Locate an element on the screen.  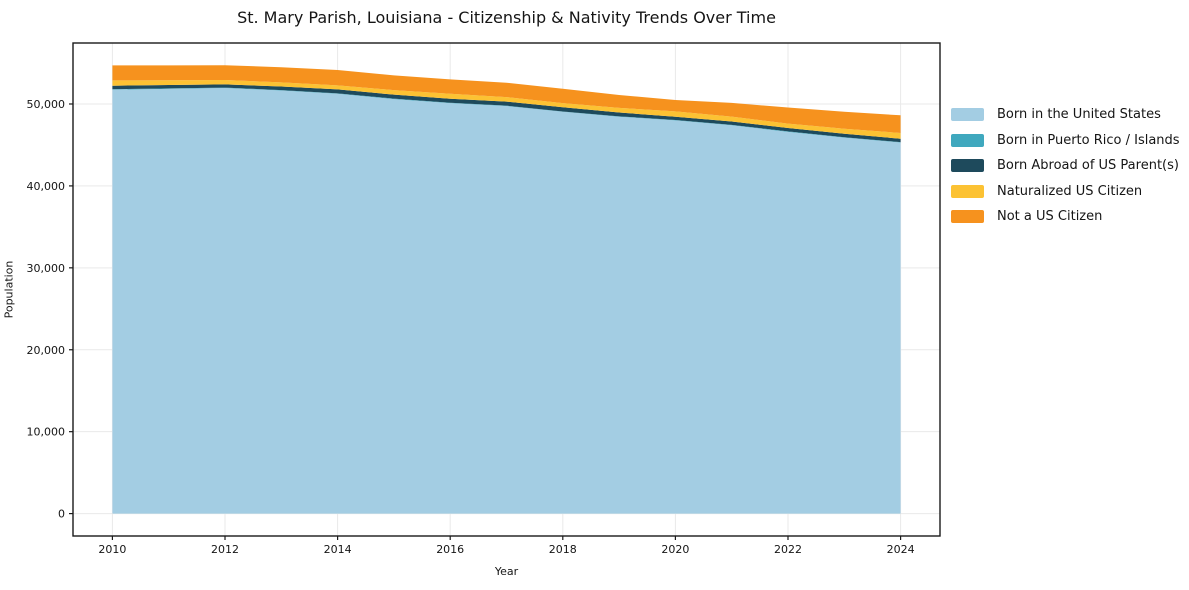
x-axis-label: Year is located at coordinates (506, 571).